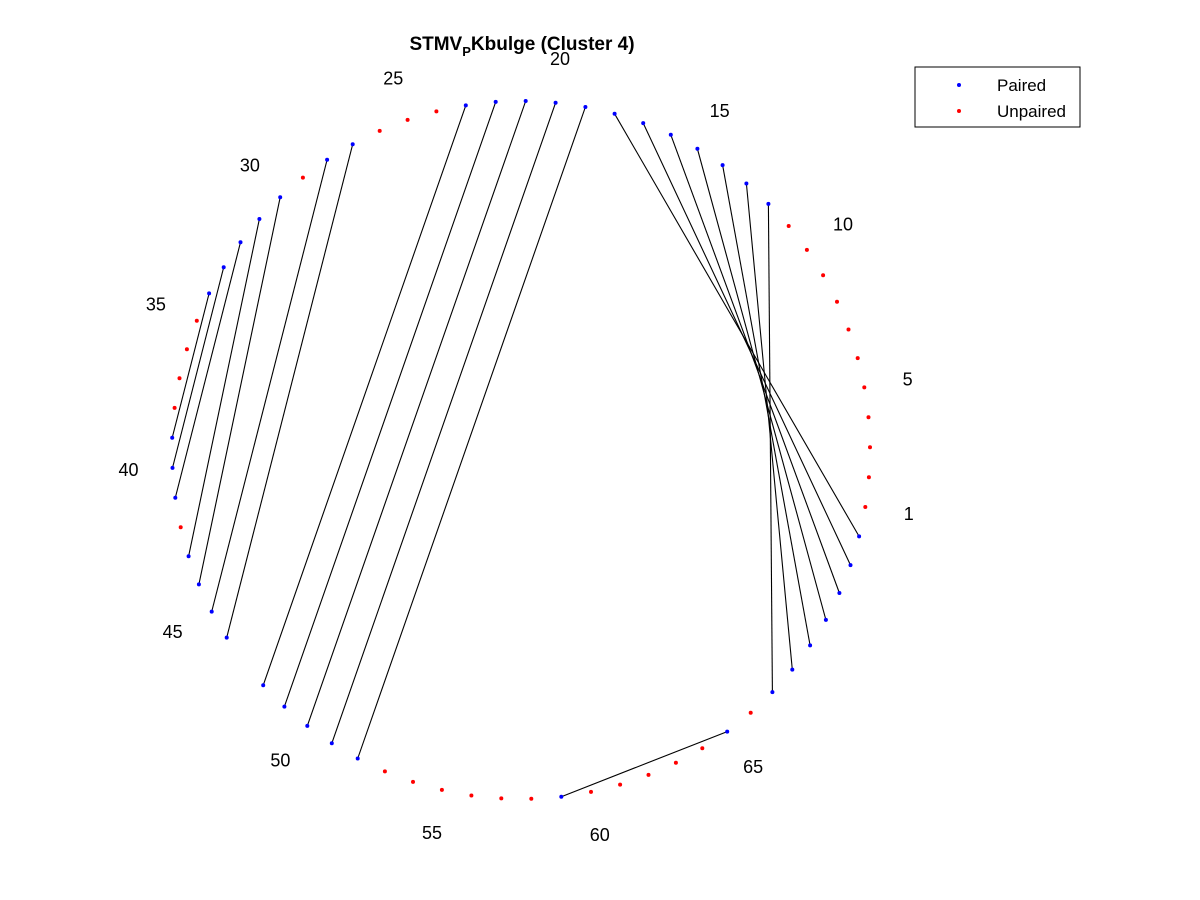 This screenshot has height=900, width=1200. What do you see at coordinates (843, 225) in the screenshot?
I see `index-label-10: 10` at bounding box center [843, 225].